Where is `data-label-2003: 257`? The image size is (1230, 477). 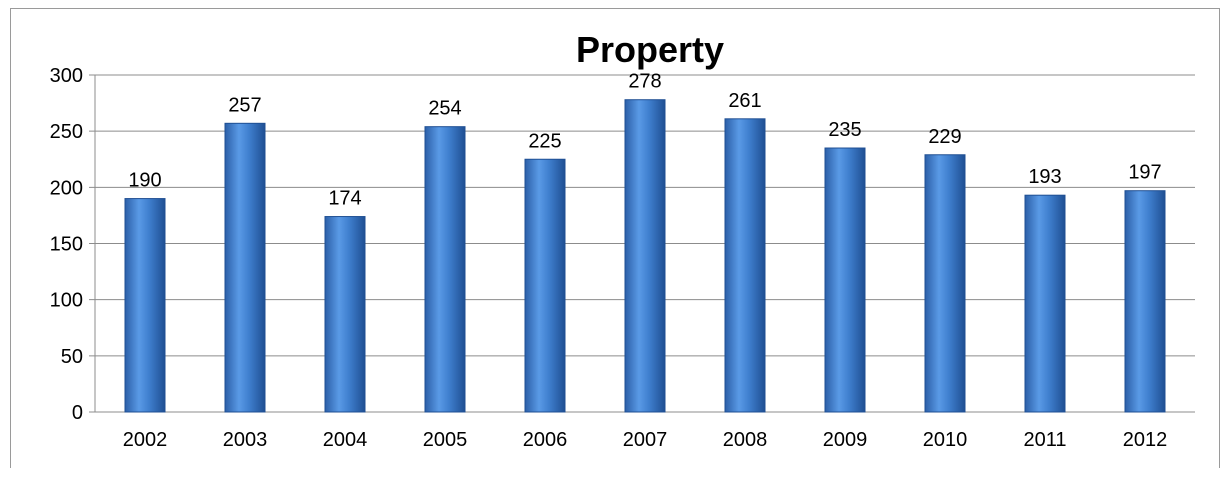
data-label-2003: 257 is located at coordinates (244, 105).